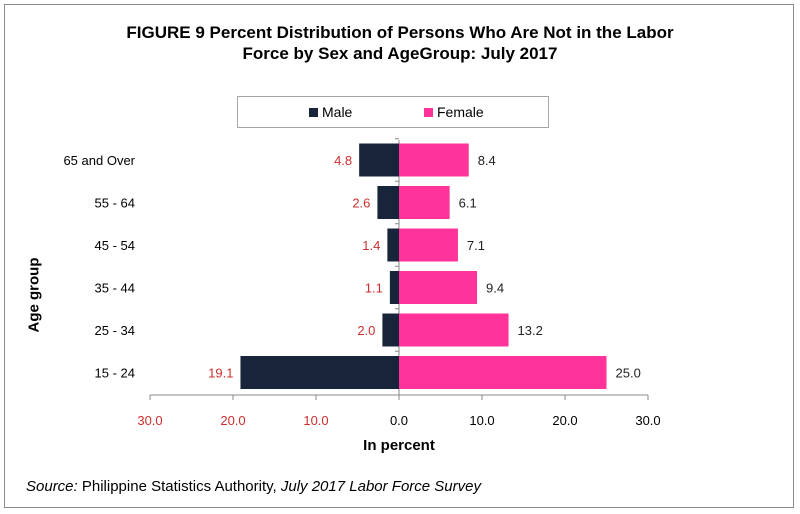  I want to click on chart-title-line-2: Force by Sex and AgeGroup: July 2017, so click(400, 53).